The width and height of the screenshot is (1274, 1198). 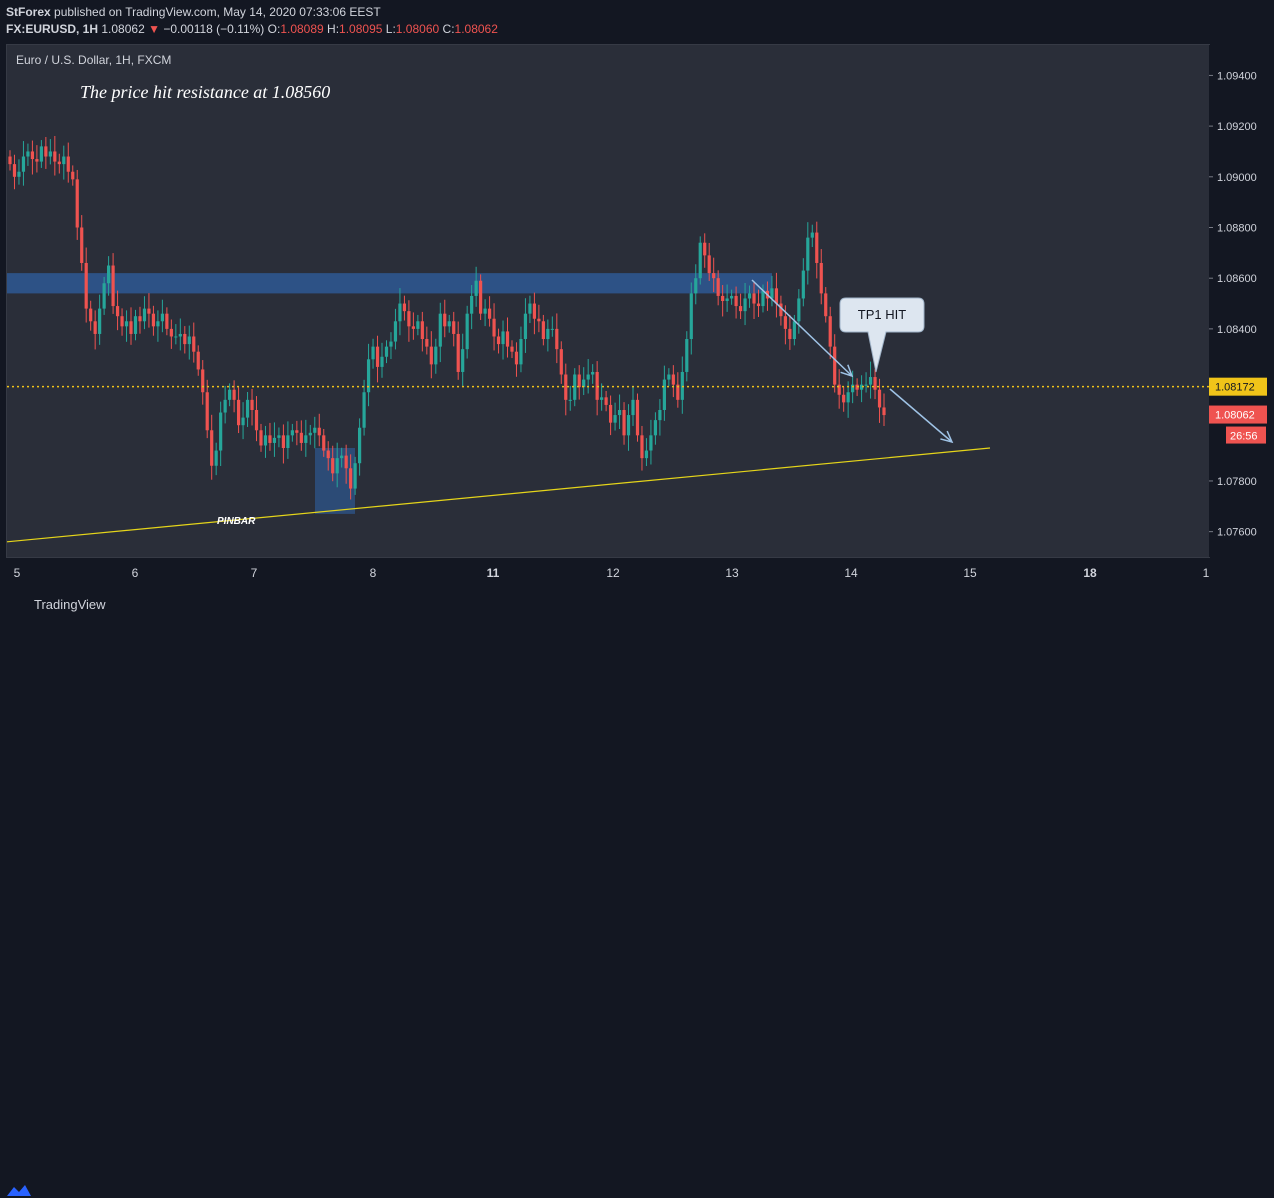 I want to click on time-axis, so click(x=637, y=572).